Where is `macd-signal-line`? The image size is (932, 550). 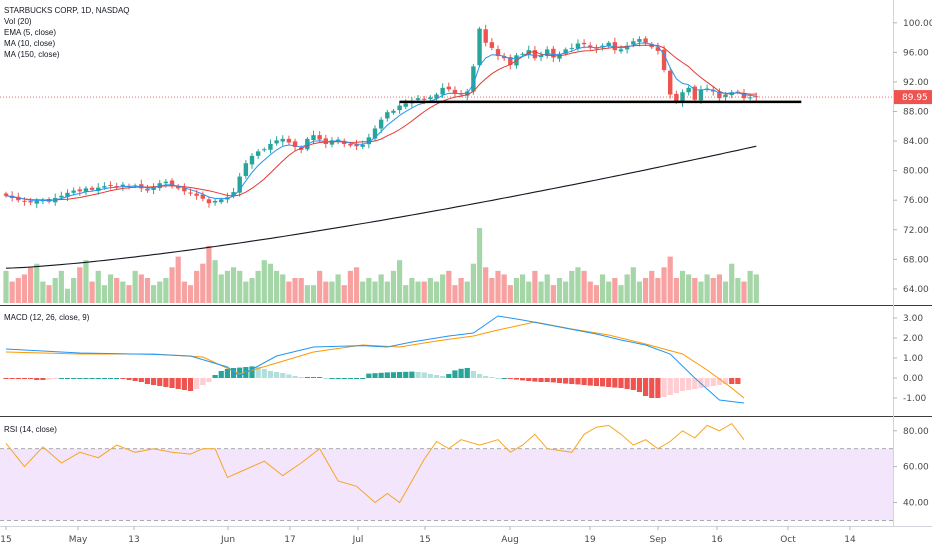
macd-signal-line is located at coordinates (375, 360).